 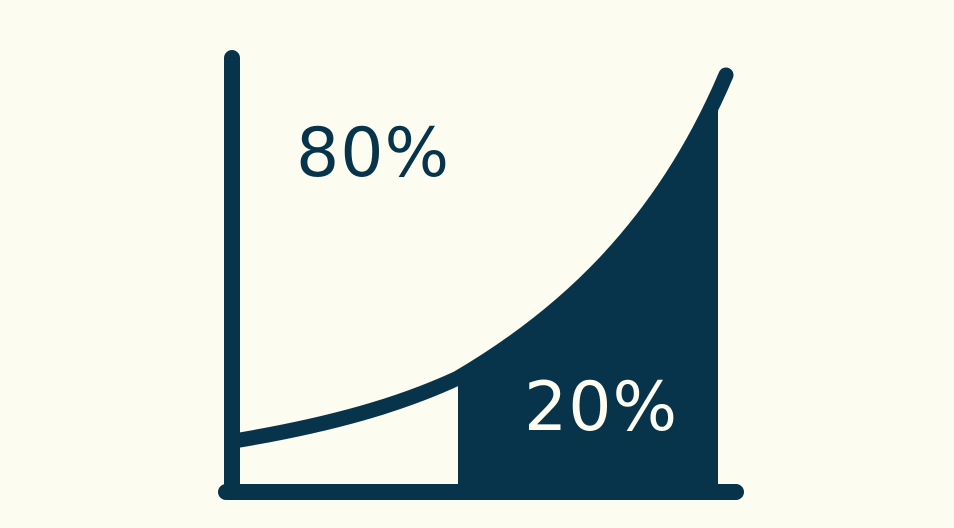 What do you see at coordinates (373, 153) in the screenshot?
I see `label-80-percent: 80%` at bounding box center [373, 153].